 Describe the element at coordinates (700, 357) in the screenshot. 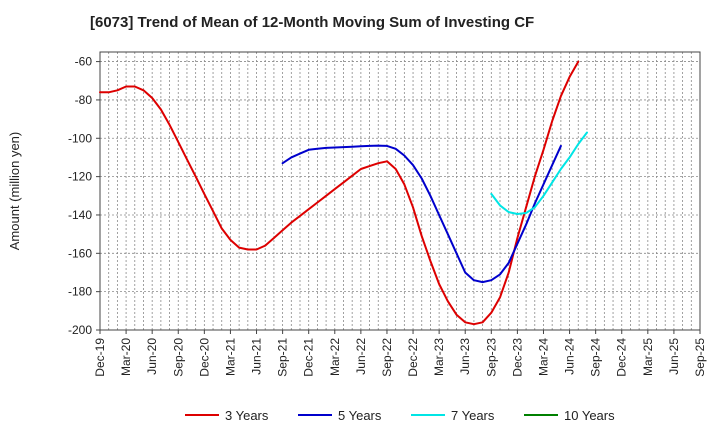

I see `x-tick-label: Sep-25` at that location.